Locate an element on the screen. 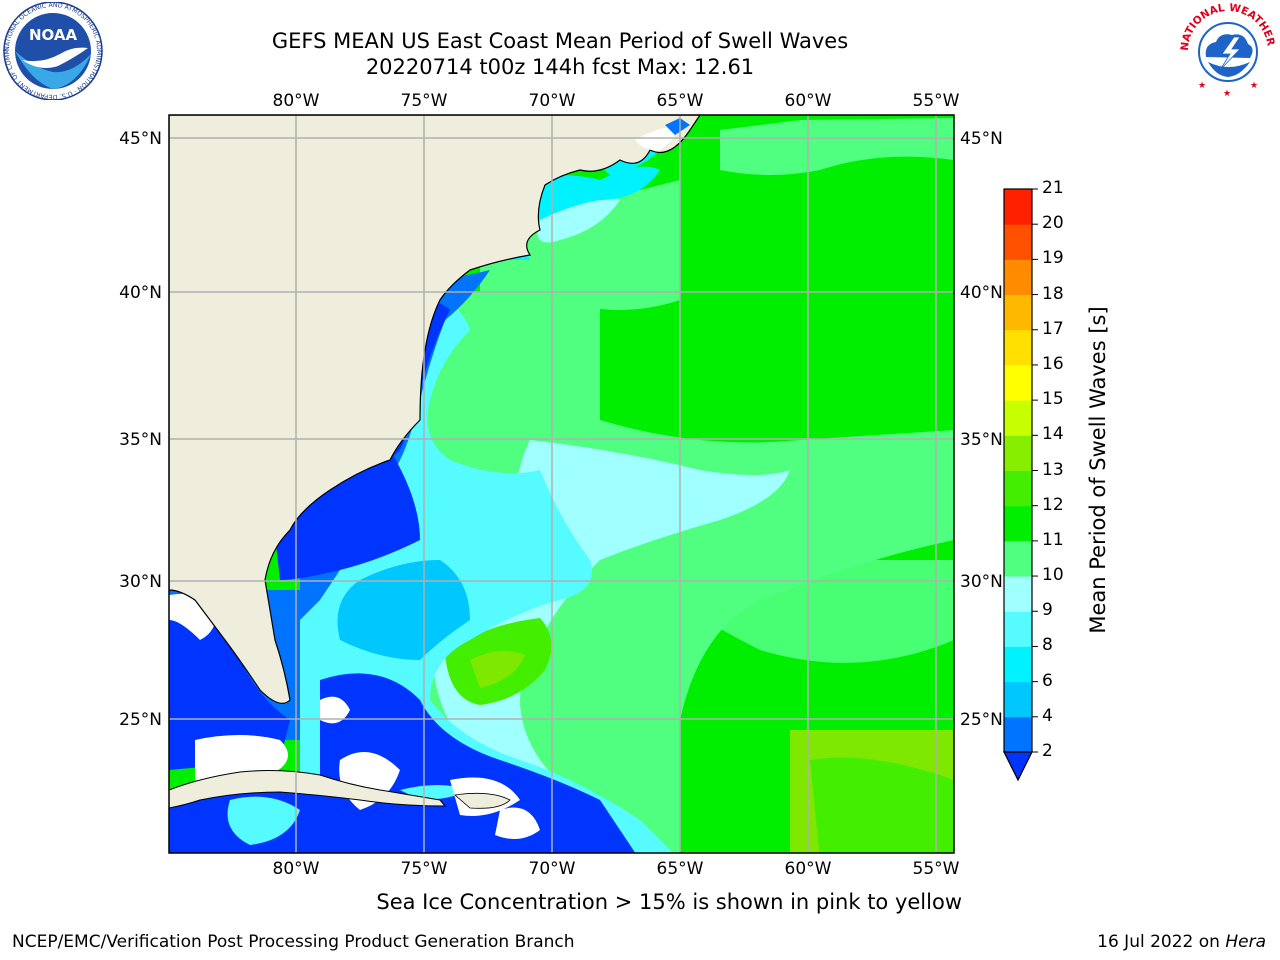  lon-label-bottom: 55°W is located at coordinates (936, 869).